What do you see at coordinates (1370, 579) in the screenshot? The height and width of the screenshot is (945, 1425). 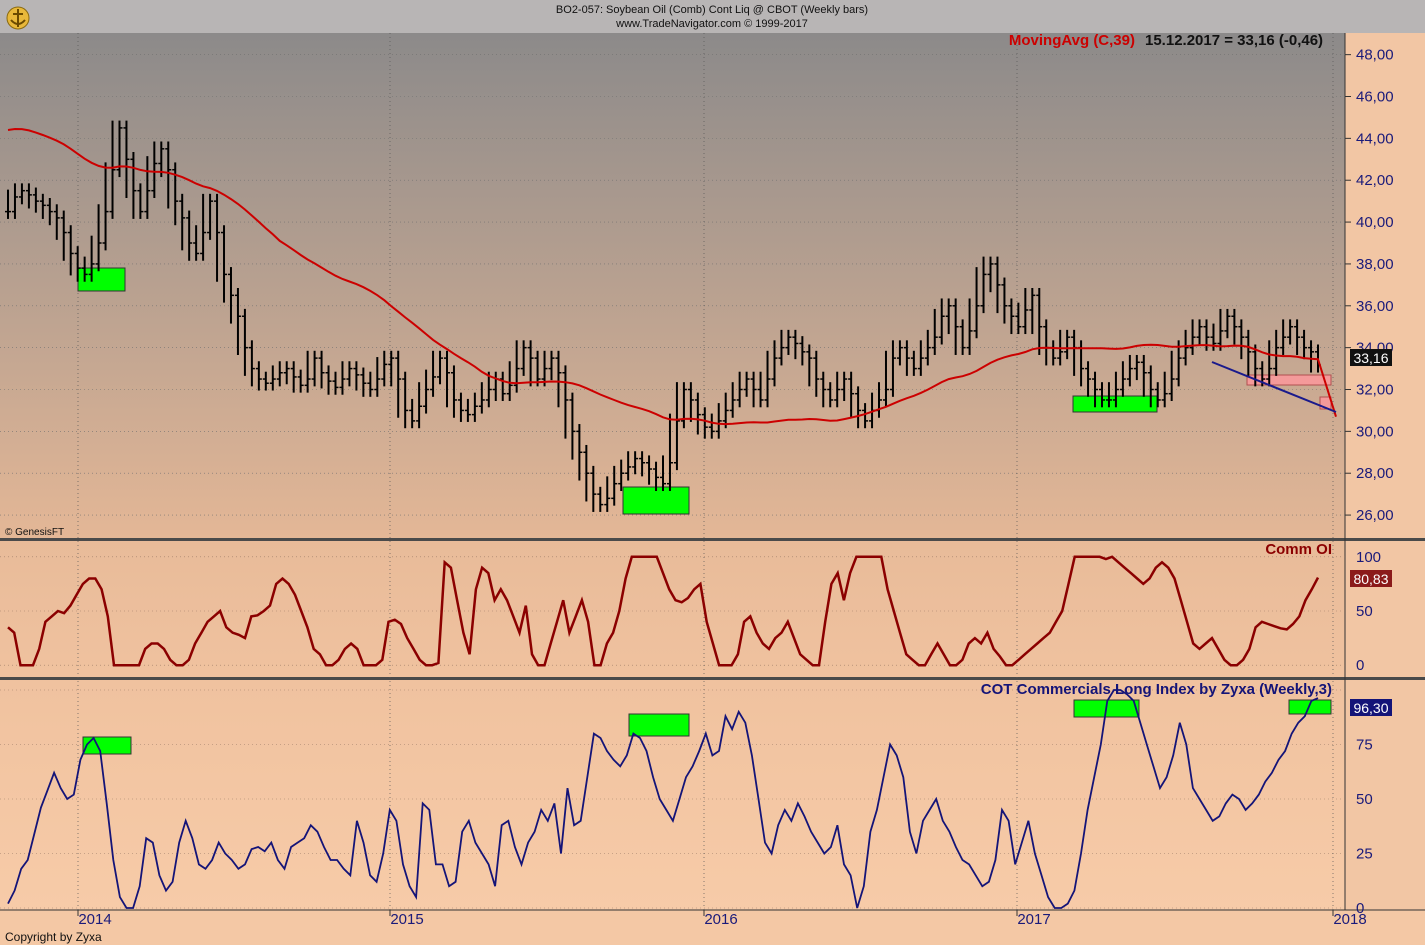 I see `comm-oi-last-value: 80,83` at bounding box center [1370, 579].